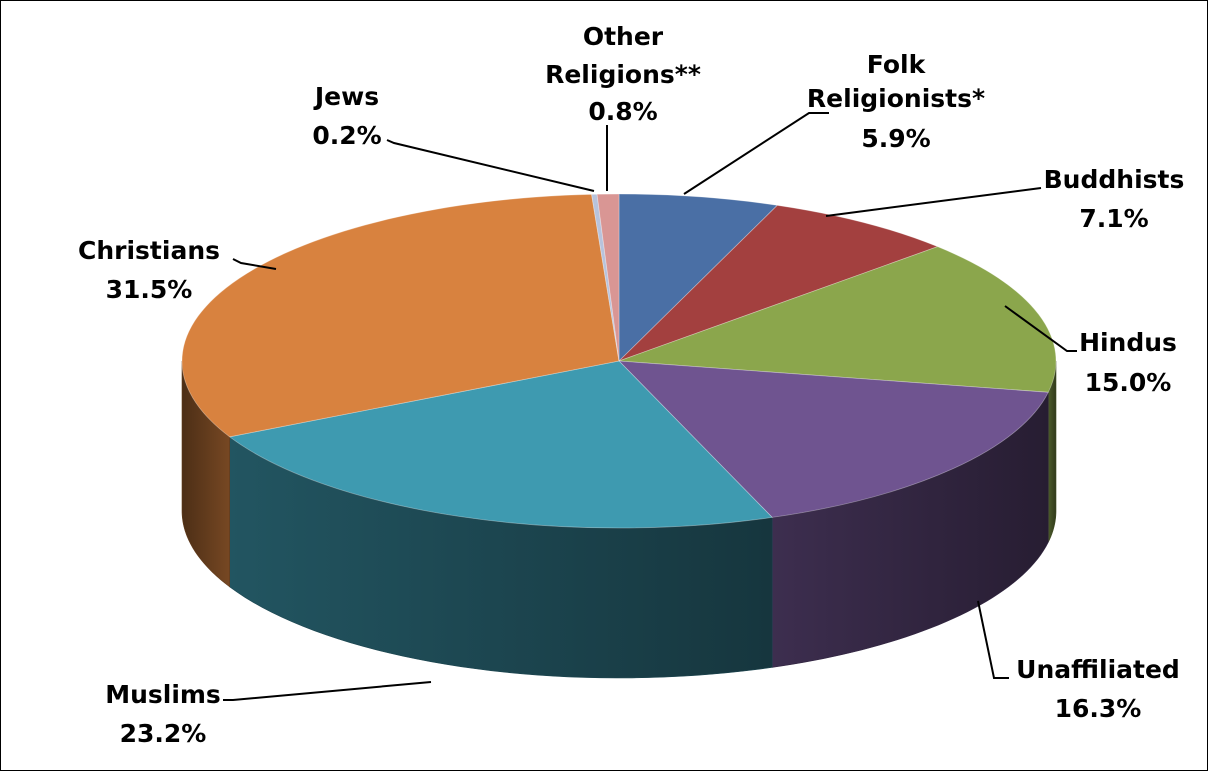 Image resolution: width=1208 pixels, height=772 pixels. Describe the element at coordinates (623, 74) in the screenshot. I see `slice-label-other-religions: Religions**` at that location.